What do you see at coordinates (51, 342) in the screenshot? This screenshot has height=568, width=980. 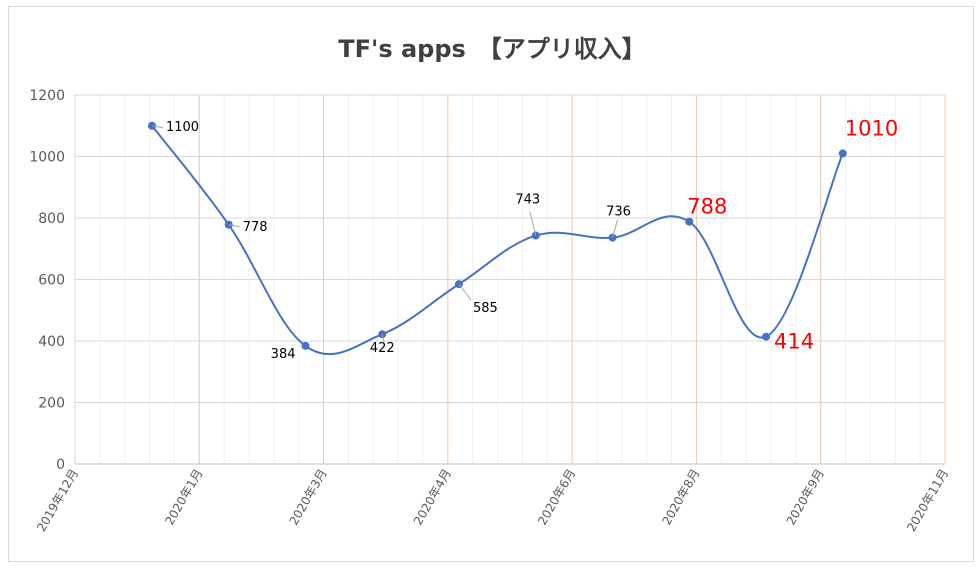 I see `y-tick-label: 400` at bounding box center [51, 342].